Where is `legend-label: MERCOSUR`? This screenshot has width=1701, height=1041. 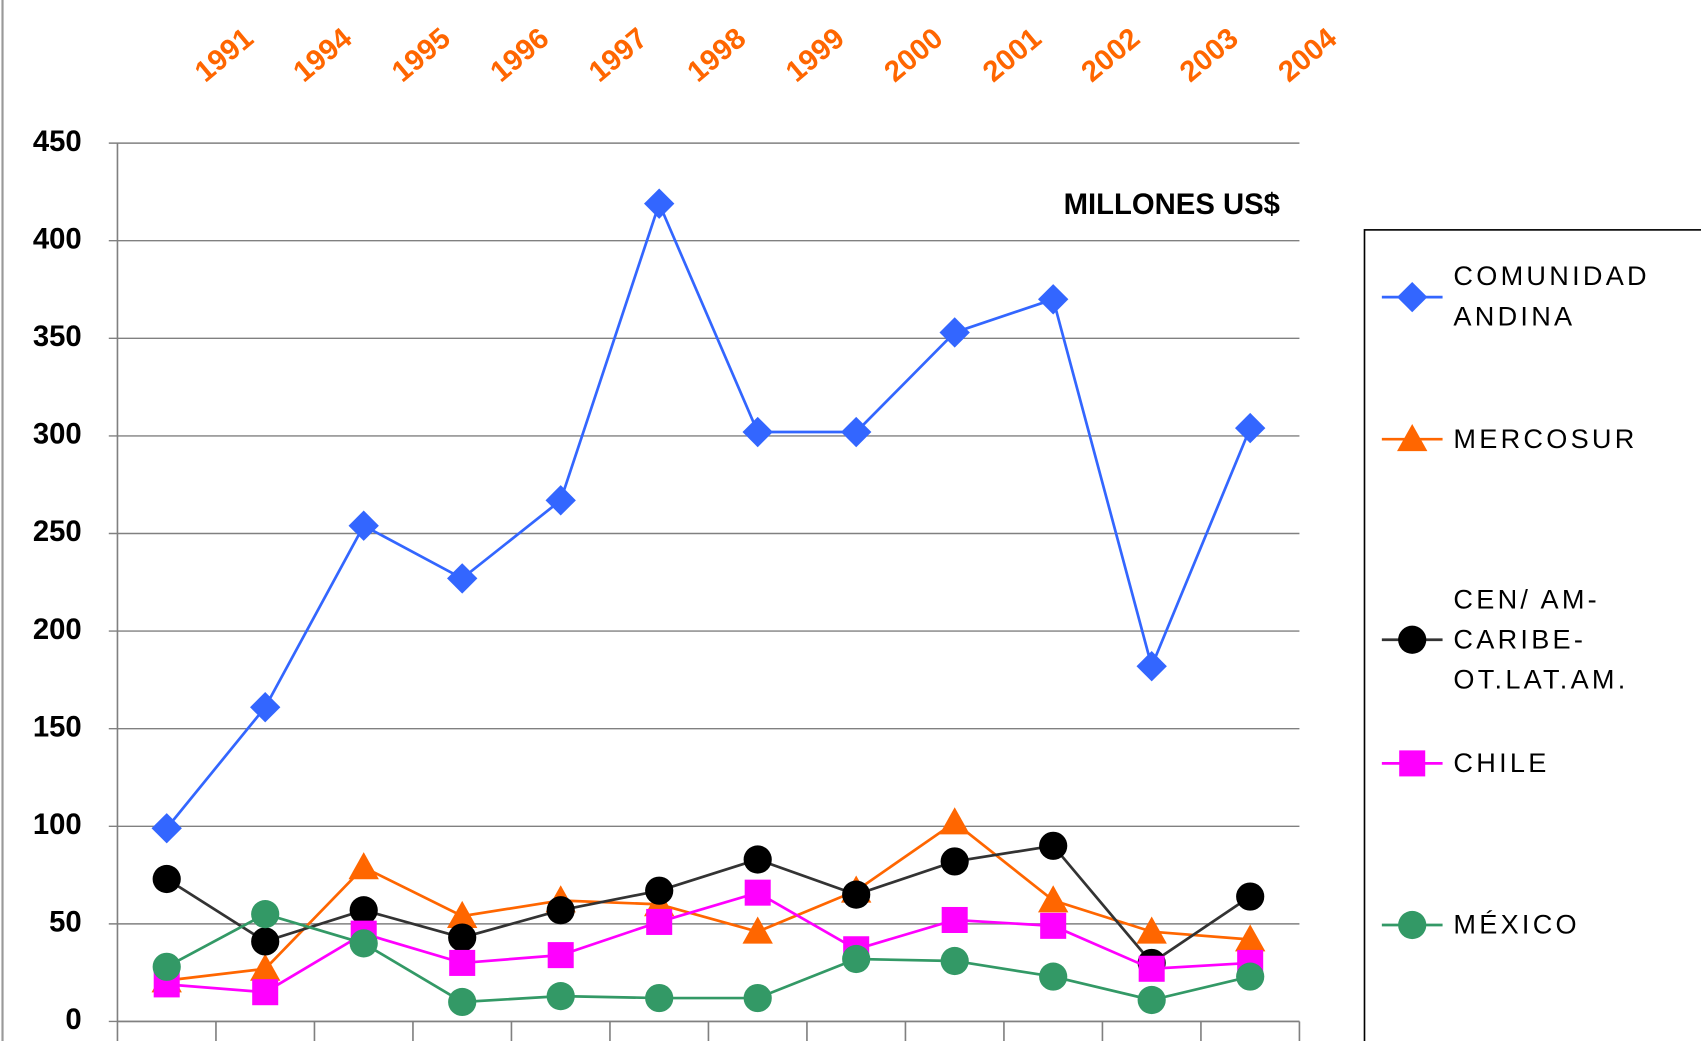 legend-label: MERCOSUR is located at coordinates (1545, 438).